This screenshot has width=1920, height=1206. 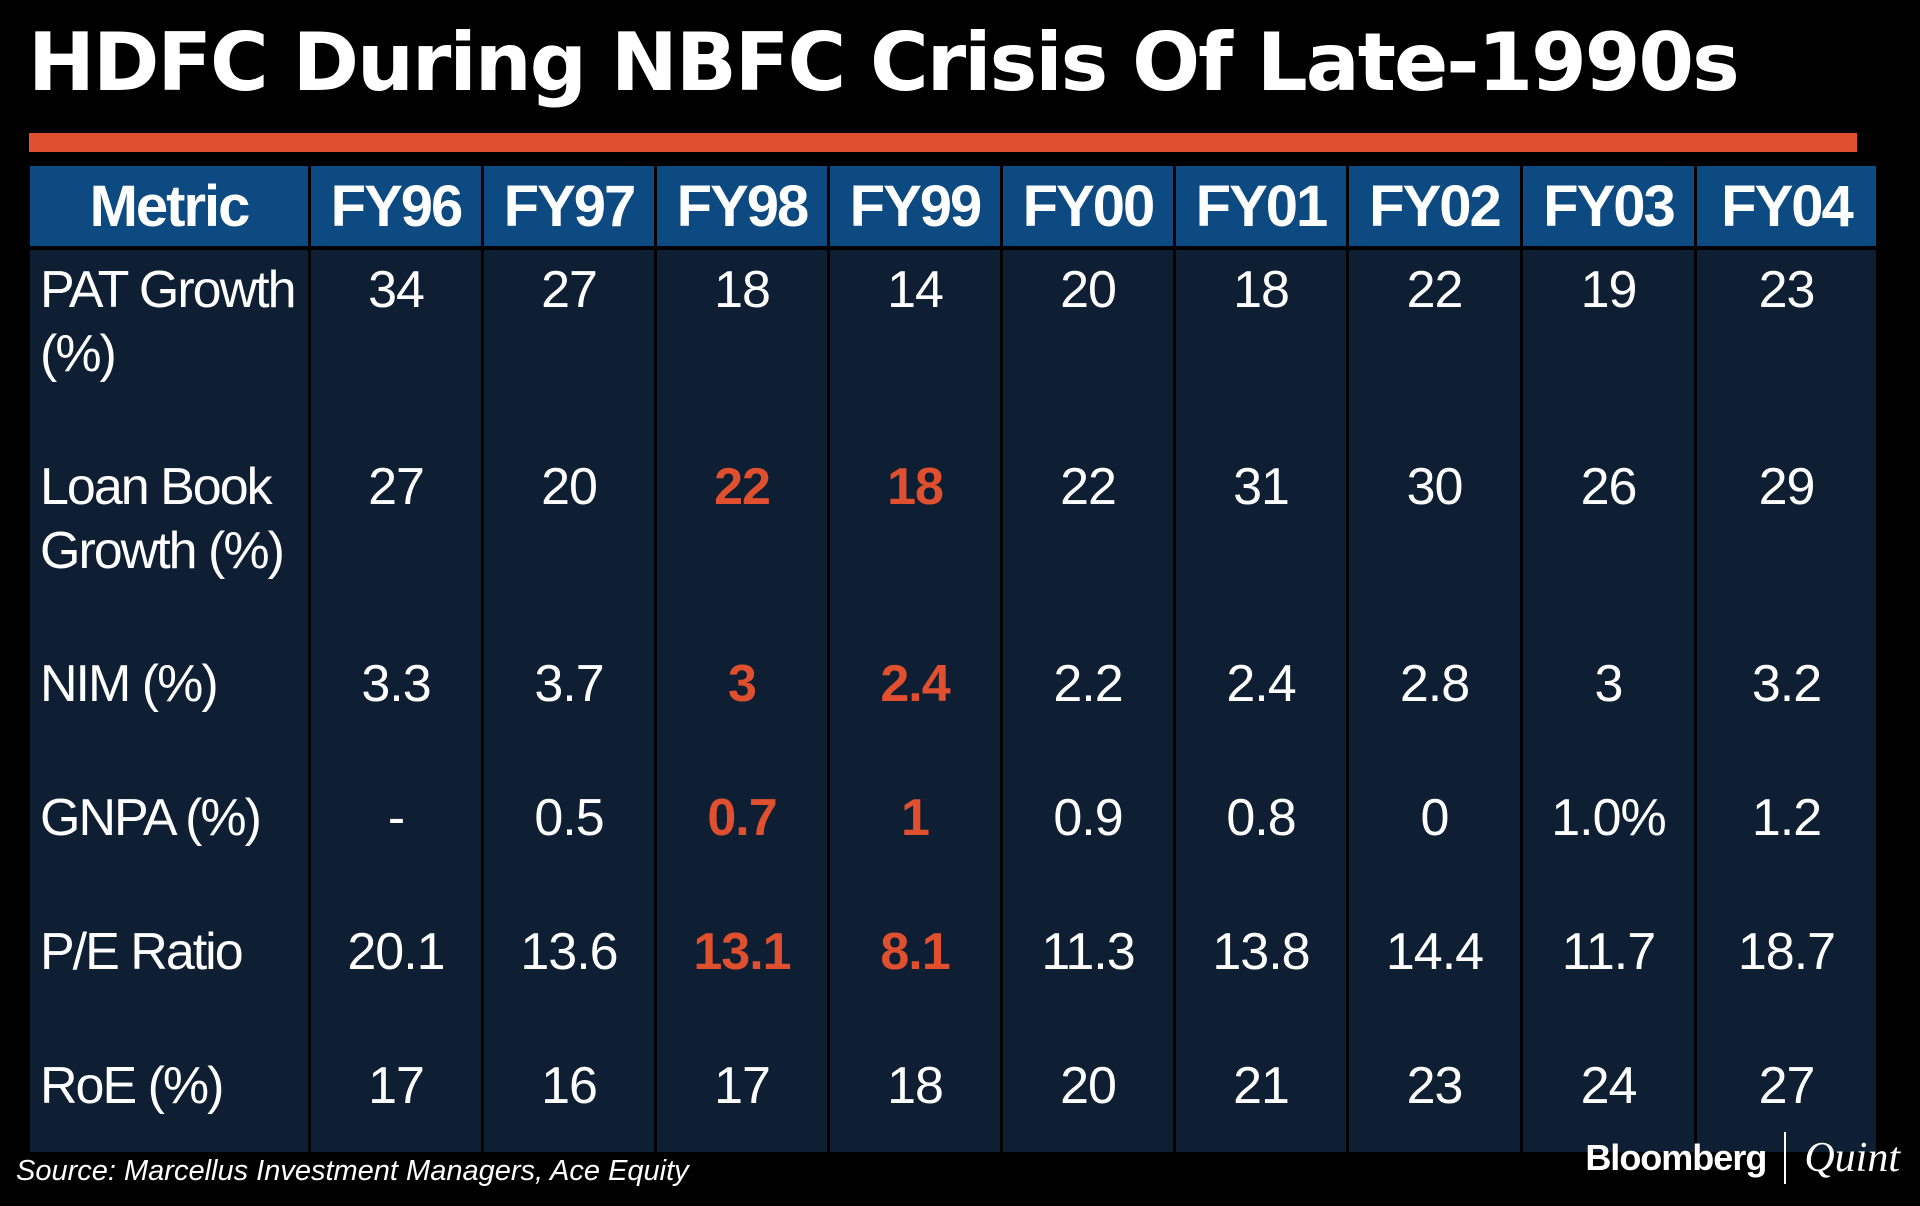 I want to click on row-label: NIM (%), so click(x=170, y=711).